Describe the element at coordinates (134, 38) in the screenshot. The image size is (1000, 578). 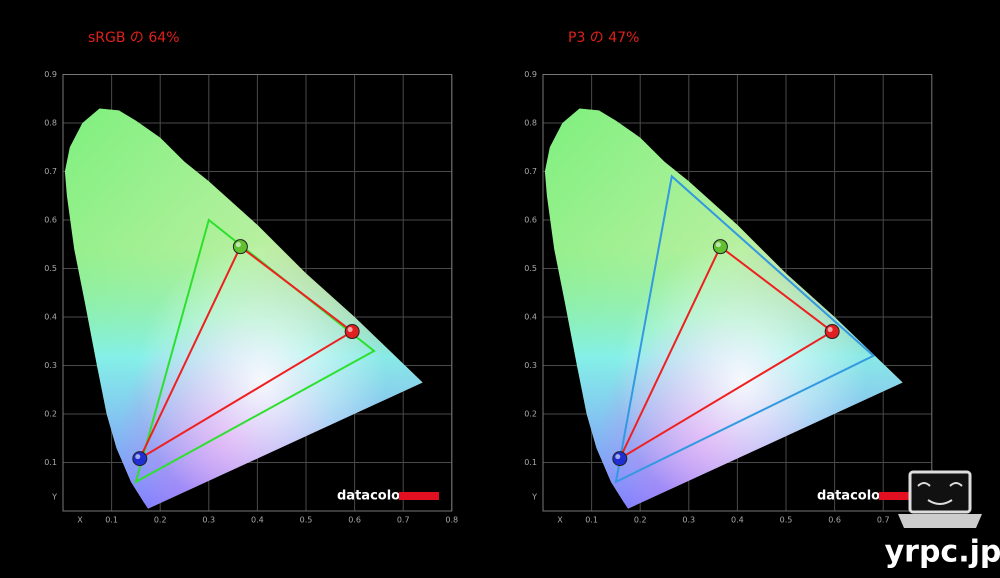
I see `chart-title: sRGB の 64%` at that location.